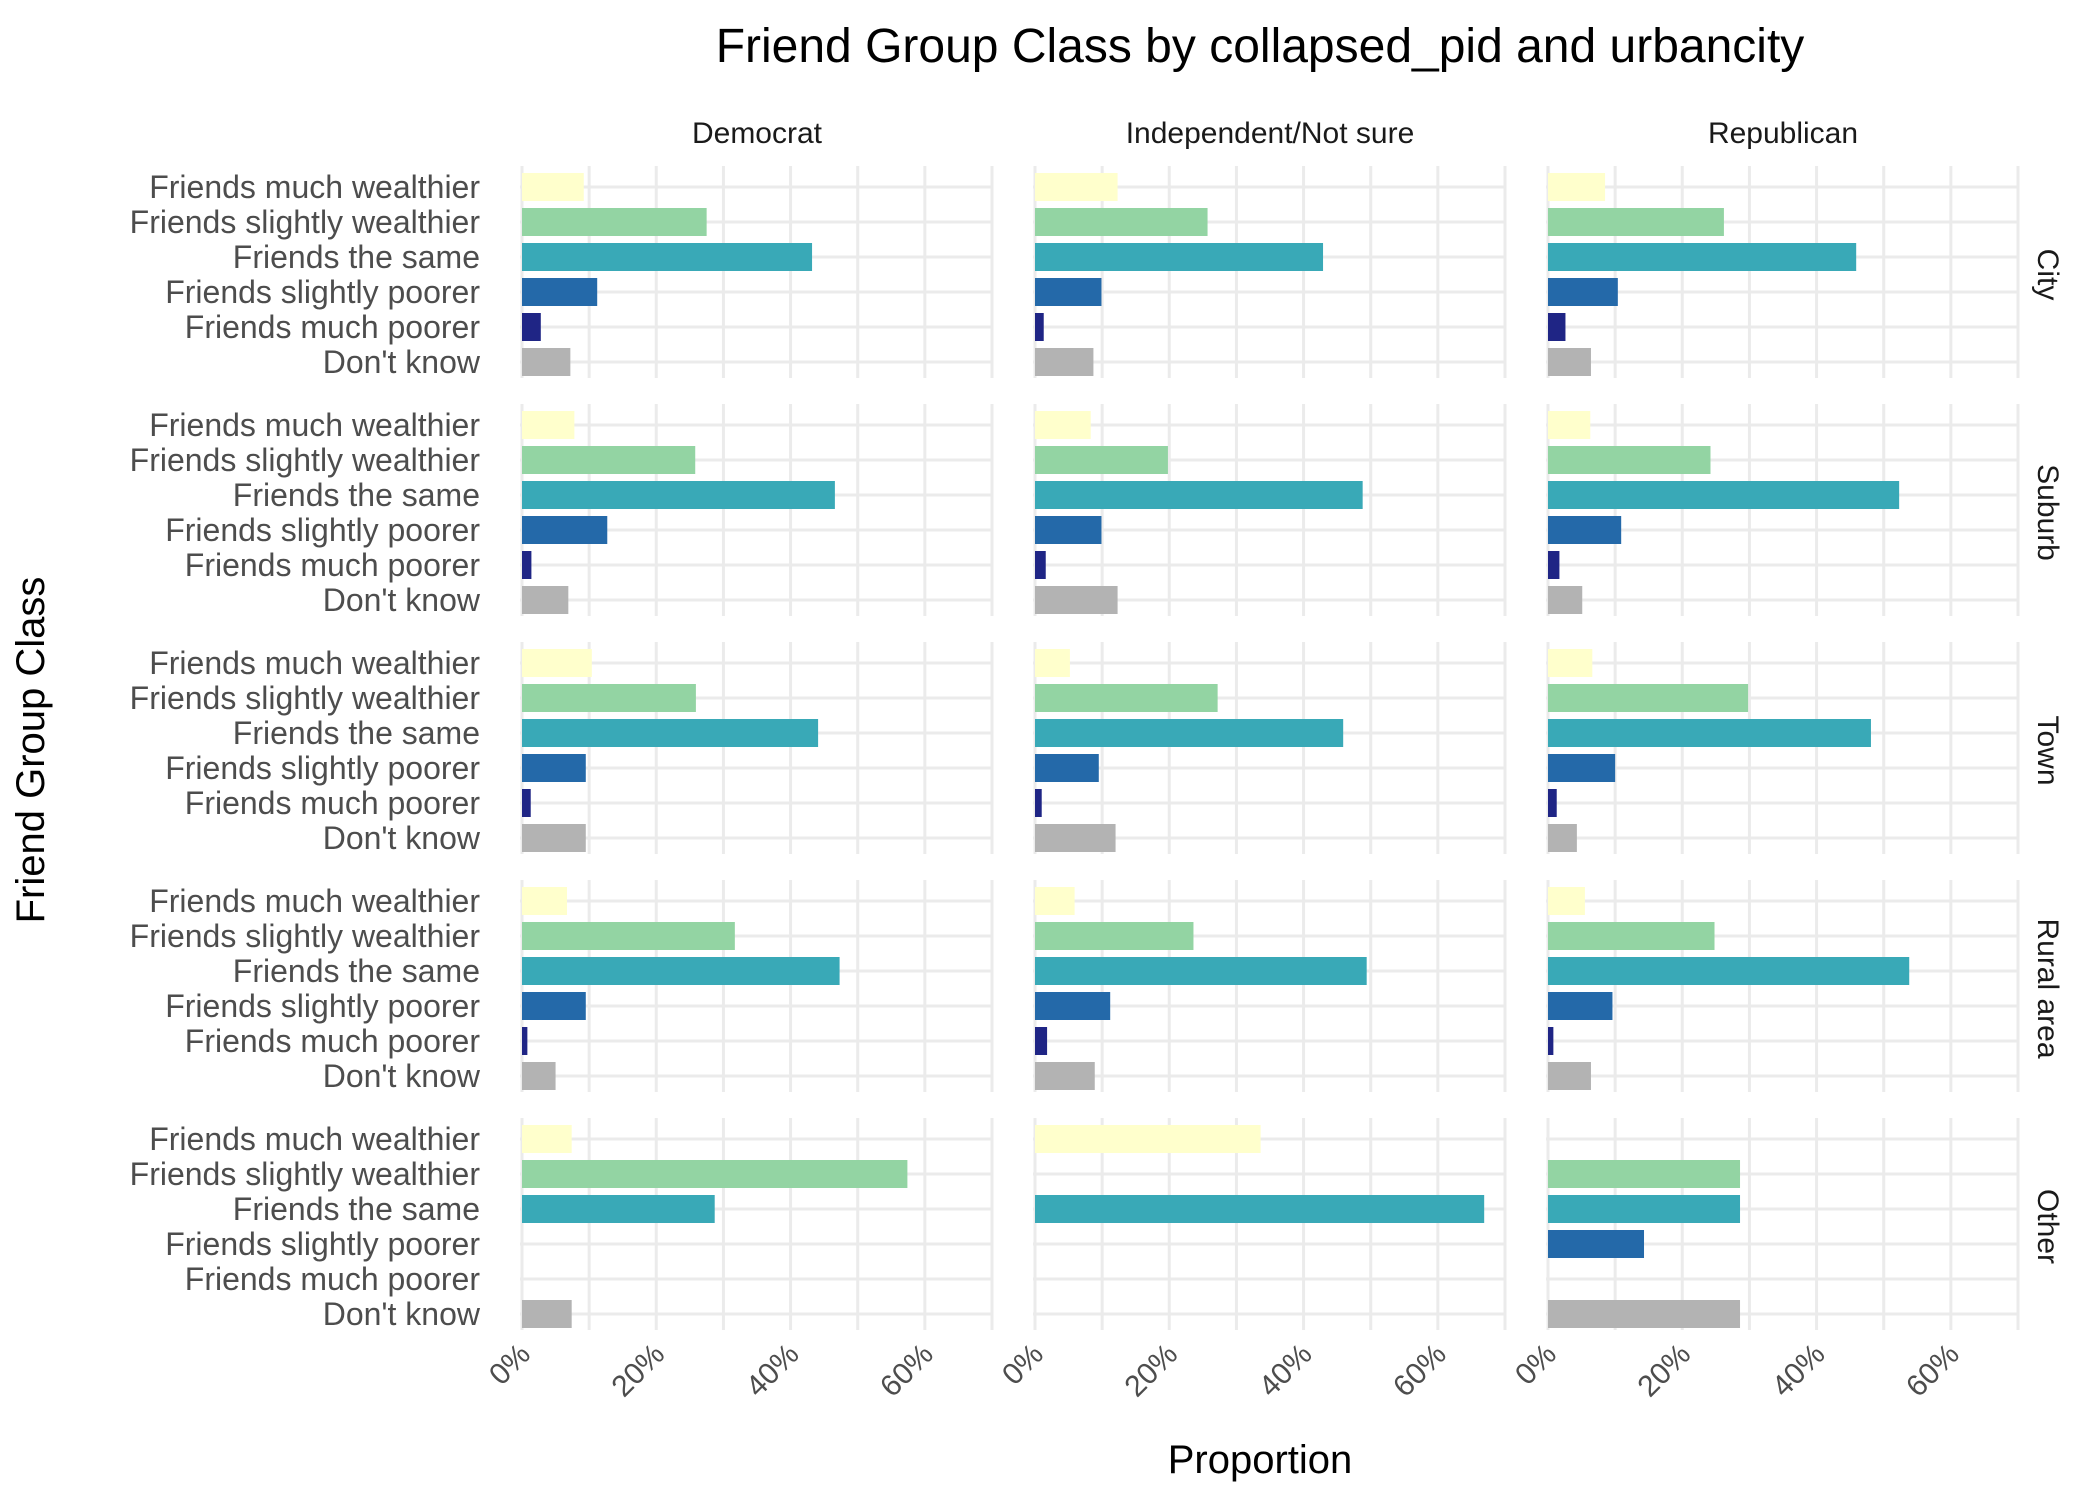 Image resolution: width=2100 pixels, height=1500 pixels. Describe the element at coordinates (1275, 133) in the screenshot. I see `column-strip-labels: Democrat Independent/Not sure Republican` at that location.